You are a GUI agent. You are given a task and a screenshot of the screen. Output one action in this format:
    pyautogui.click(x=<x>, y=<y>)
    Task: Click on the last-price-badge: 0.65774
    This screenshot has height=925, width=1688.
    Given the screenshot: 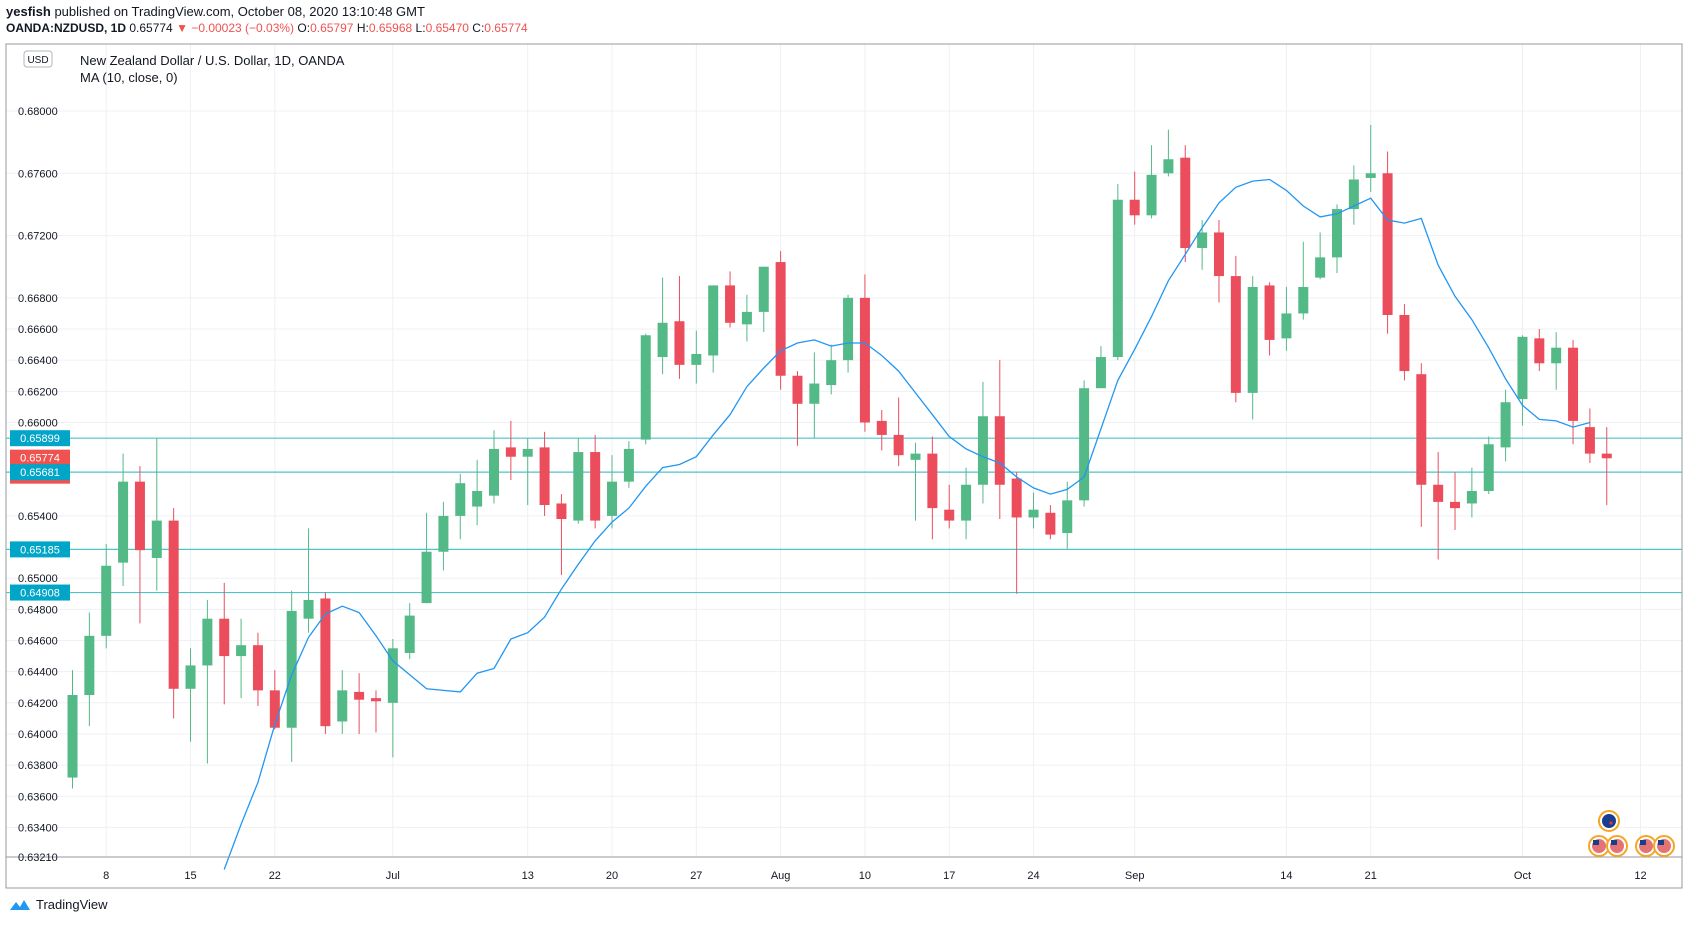 What is the action you would take?
    pyautogui.click(x=40, y=457)
    